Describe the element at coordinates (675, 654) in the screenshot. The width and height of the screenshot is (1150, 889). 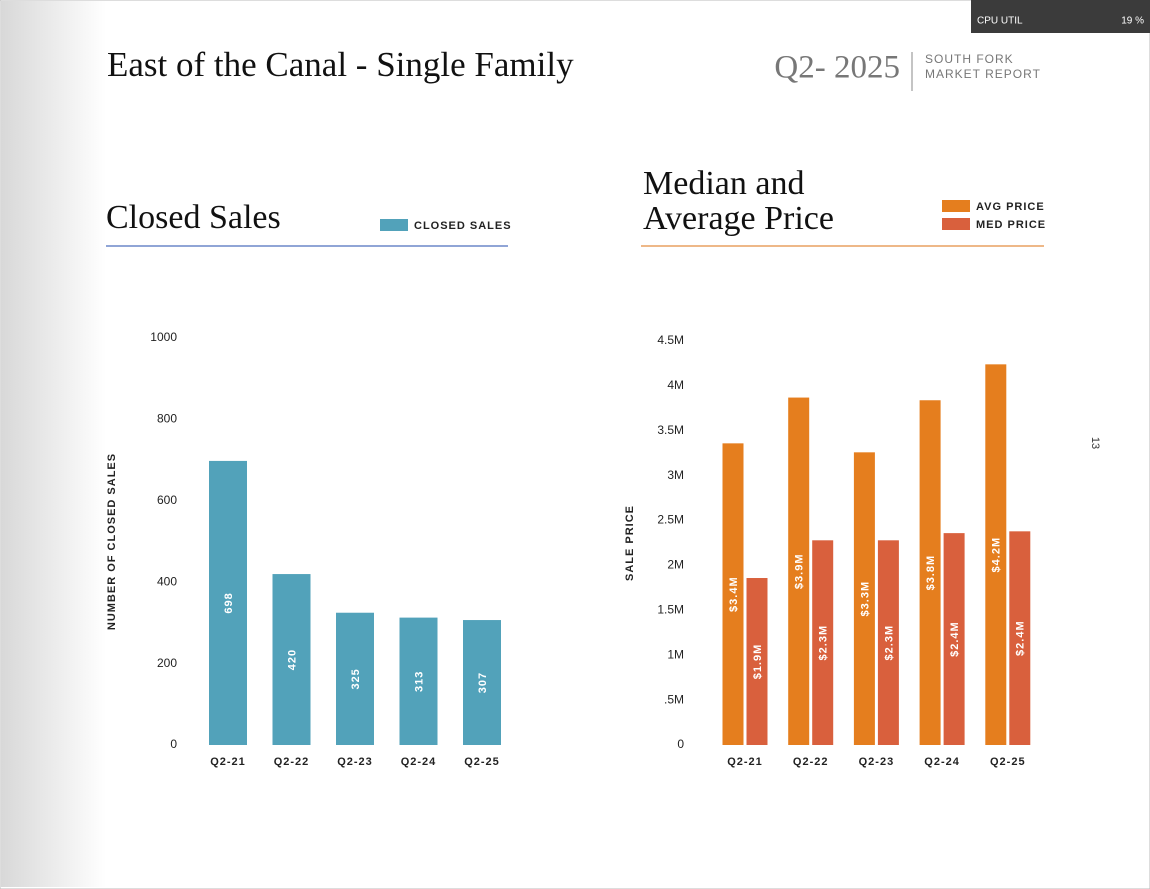
I see `y-tick-label: 1M` at that location.